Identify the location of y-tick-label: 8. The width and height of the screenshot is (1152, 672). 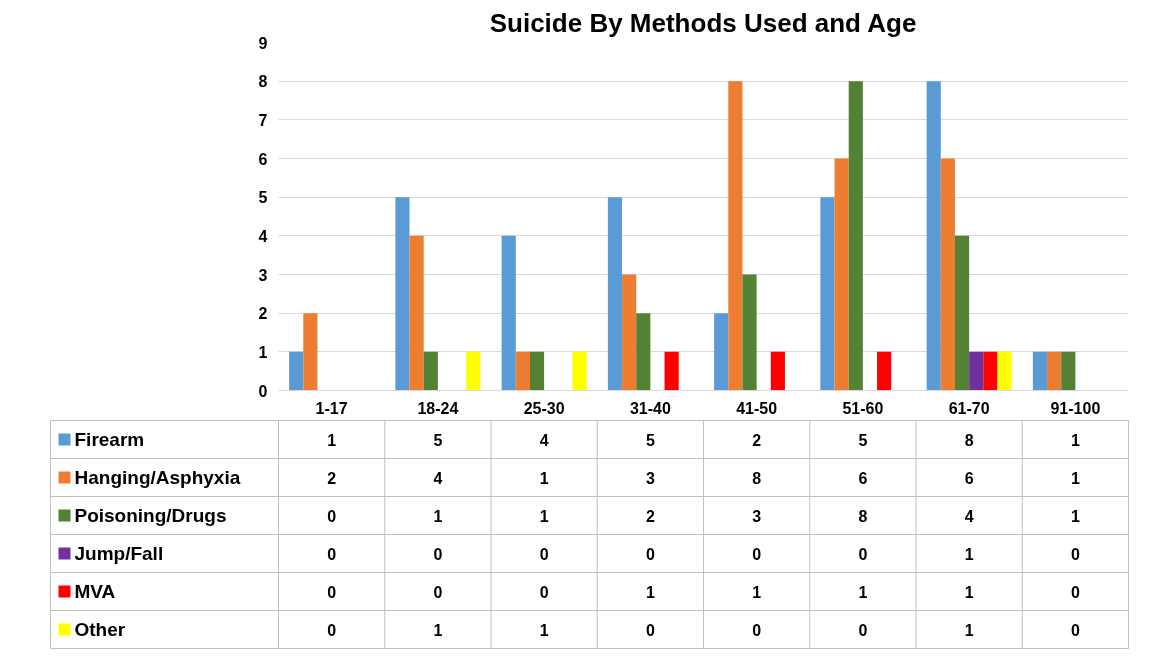
(263, 82).